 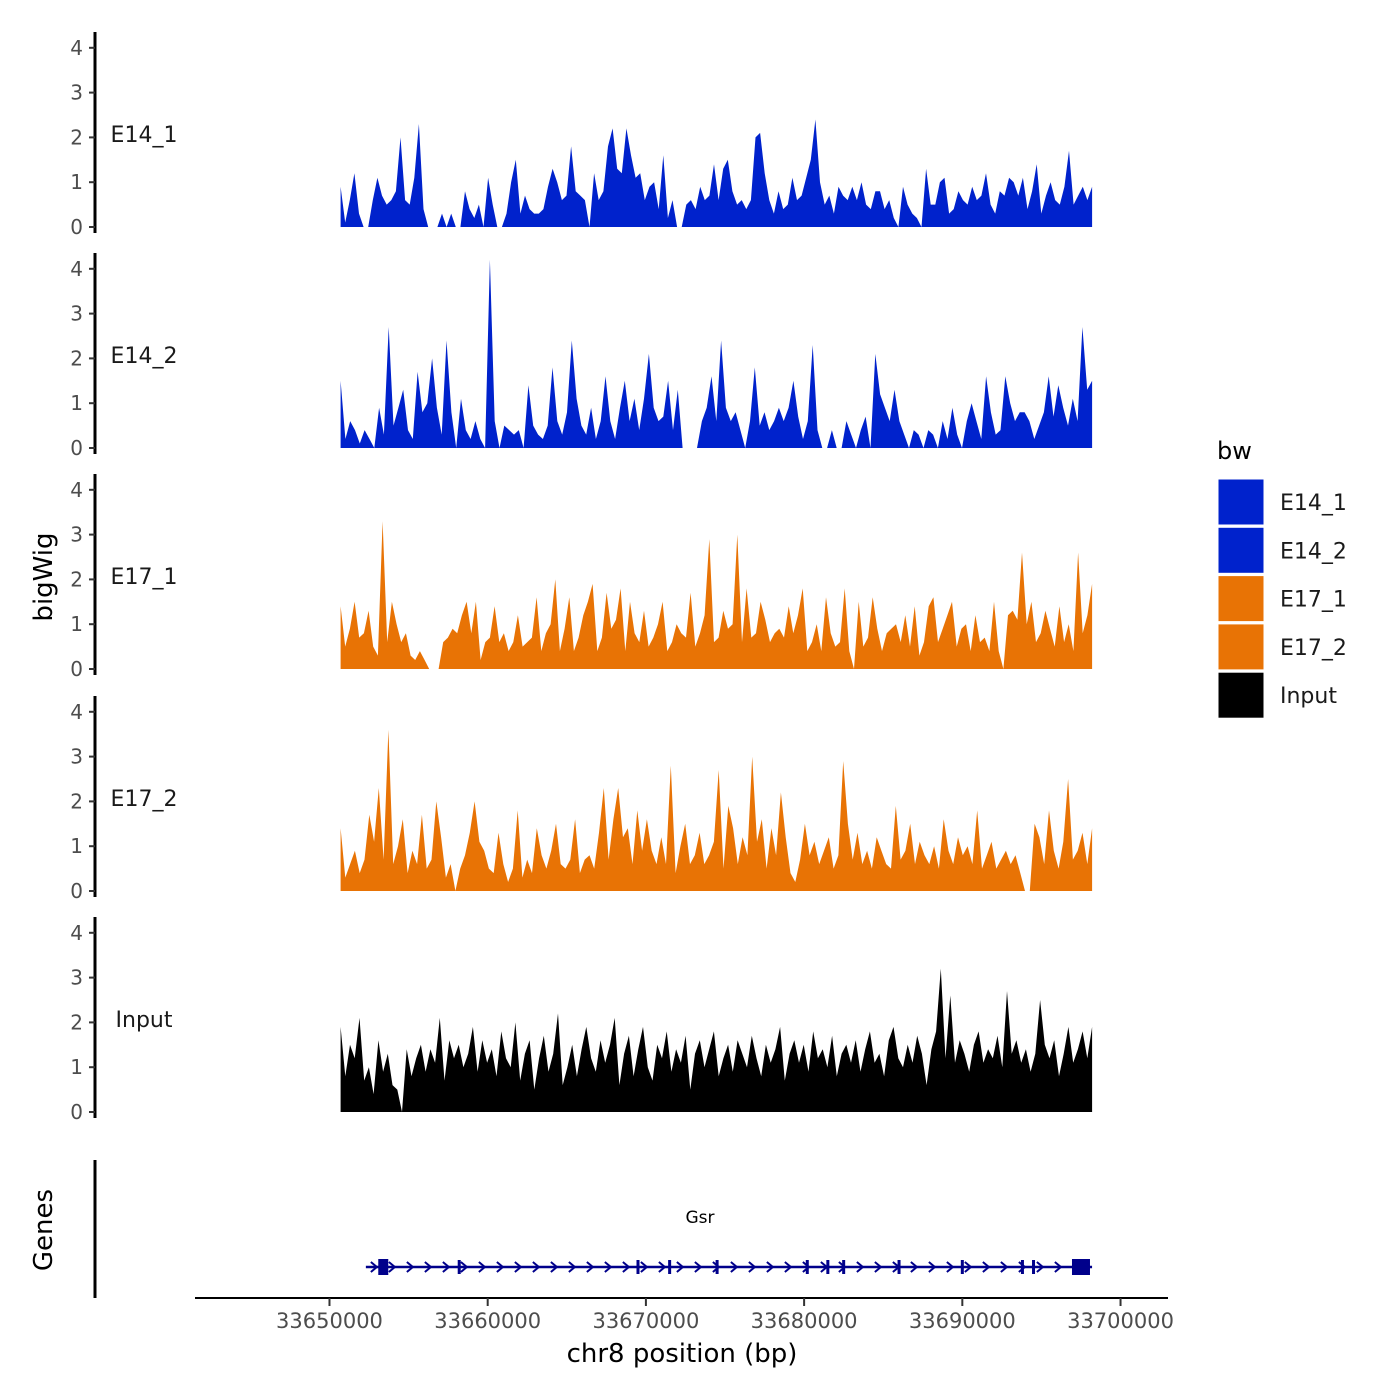 I want to click on signal-area-input, so click(x=716, y=1040).